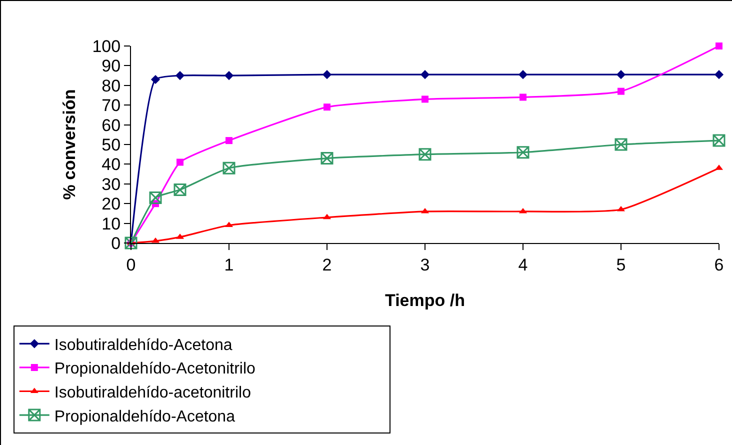 This screenshot has width=732, height=445. Describe the element at coordinates (155, 369) in the screenshot. I see `legend-label: Propionaldehído-Acetonitrilo` at that location.